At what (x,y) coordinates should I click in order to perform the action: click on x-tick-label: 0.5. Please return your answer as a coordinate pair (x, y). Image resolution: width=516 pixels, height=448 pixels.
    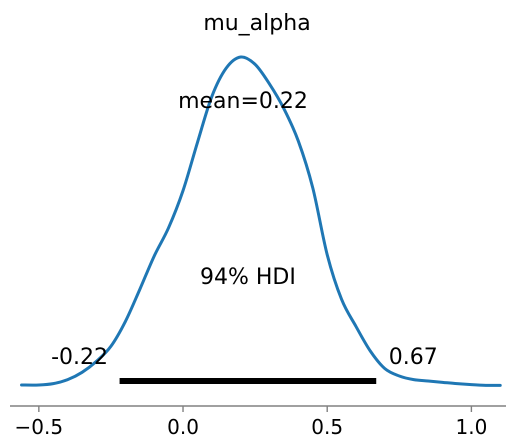
    Looking at the image, I should click on (327, 427).